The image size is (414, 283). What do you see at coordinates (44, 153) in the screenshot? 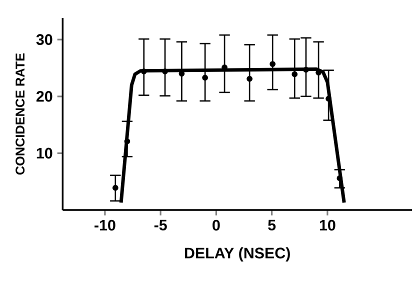
I see `y-tick-label: 10` at bounding box center [44, 153].